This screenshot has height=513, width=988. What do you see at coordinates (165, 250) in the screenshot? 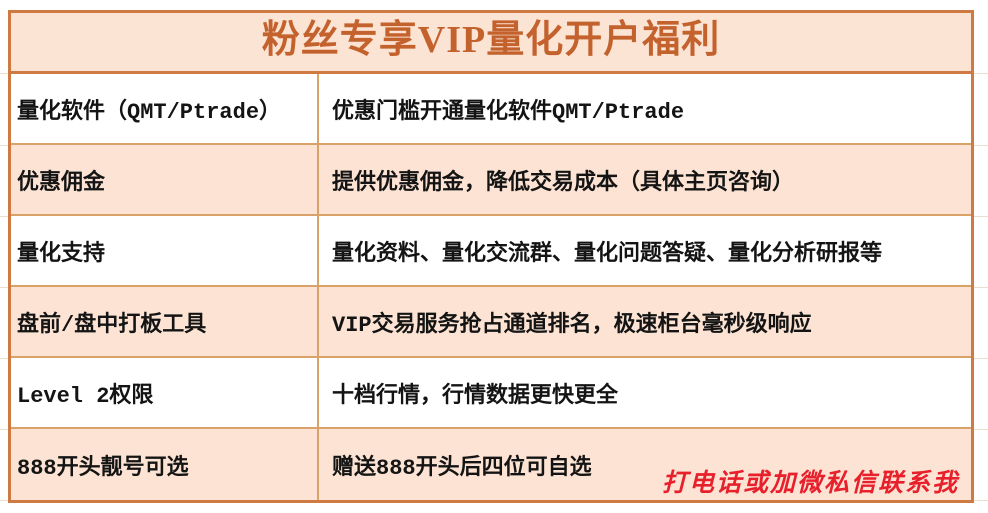
I see `benefit-name-cell: 量化支持` at bounding box center [165, 250].